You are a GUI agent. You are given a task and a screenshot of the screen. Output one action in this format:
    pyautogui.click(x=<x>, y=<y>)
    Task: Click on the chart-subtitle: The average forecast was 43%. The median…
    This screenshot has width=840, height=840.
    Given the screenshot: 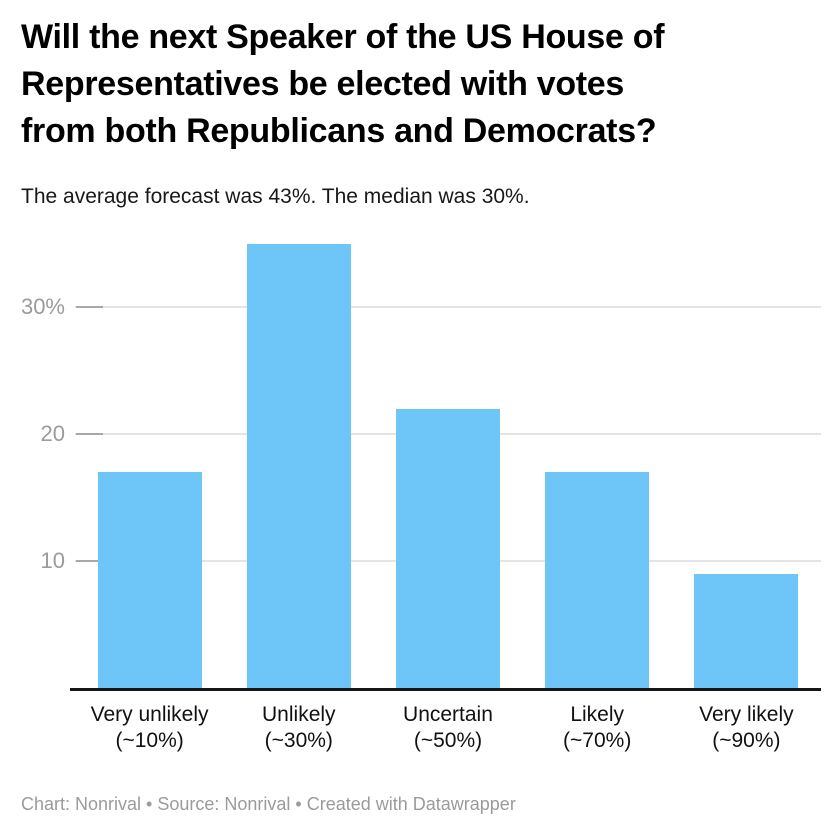 What is the action you would take?
    pyautogui.click(x=275, y=196)
    